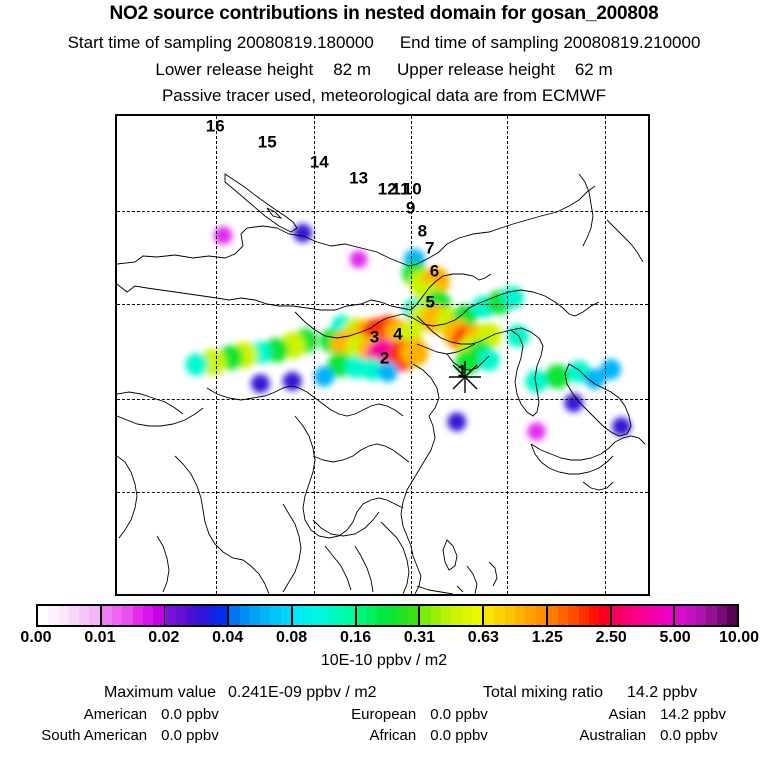  What do you see at coordinates (115, 714) in the screenshot?
I see `region-label-american: American` at bounding box center [115, 714].